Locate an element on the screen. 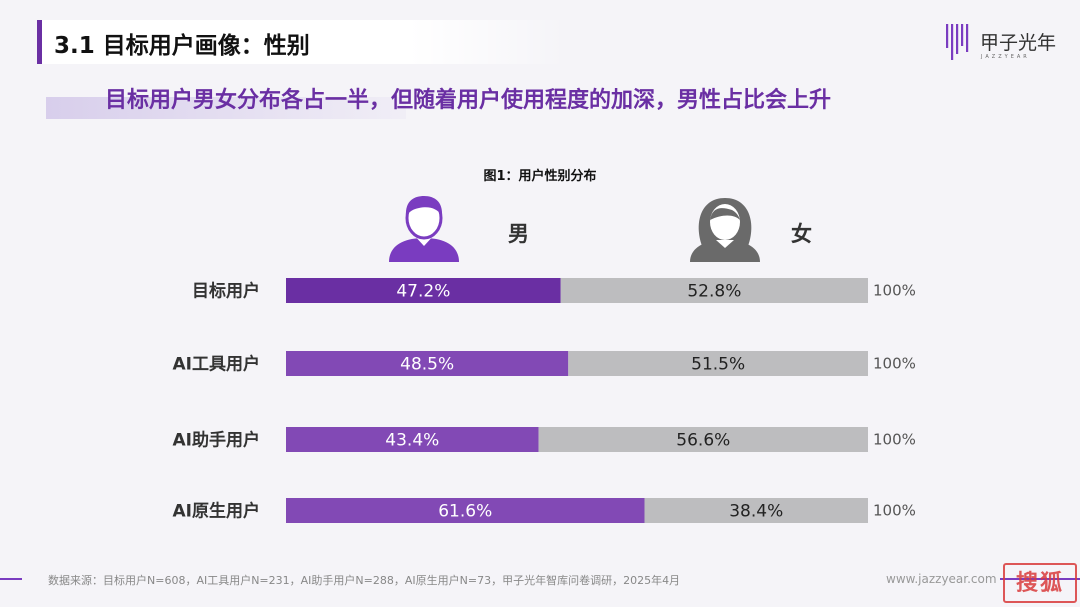 The width and height of the screenshot is (1080, 607). category-label: AI工具用户 is located at coordinates (216, 364).